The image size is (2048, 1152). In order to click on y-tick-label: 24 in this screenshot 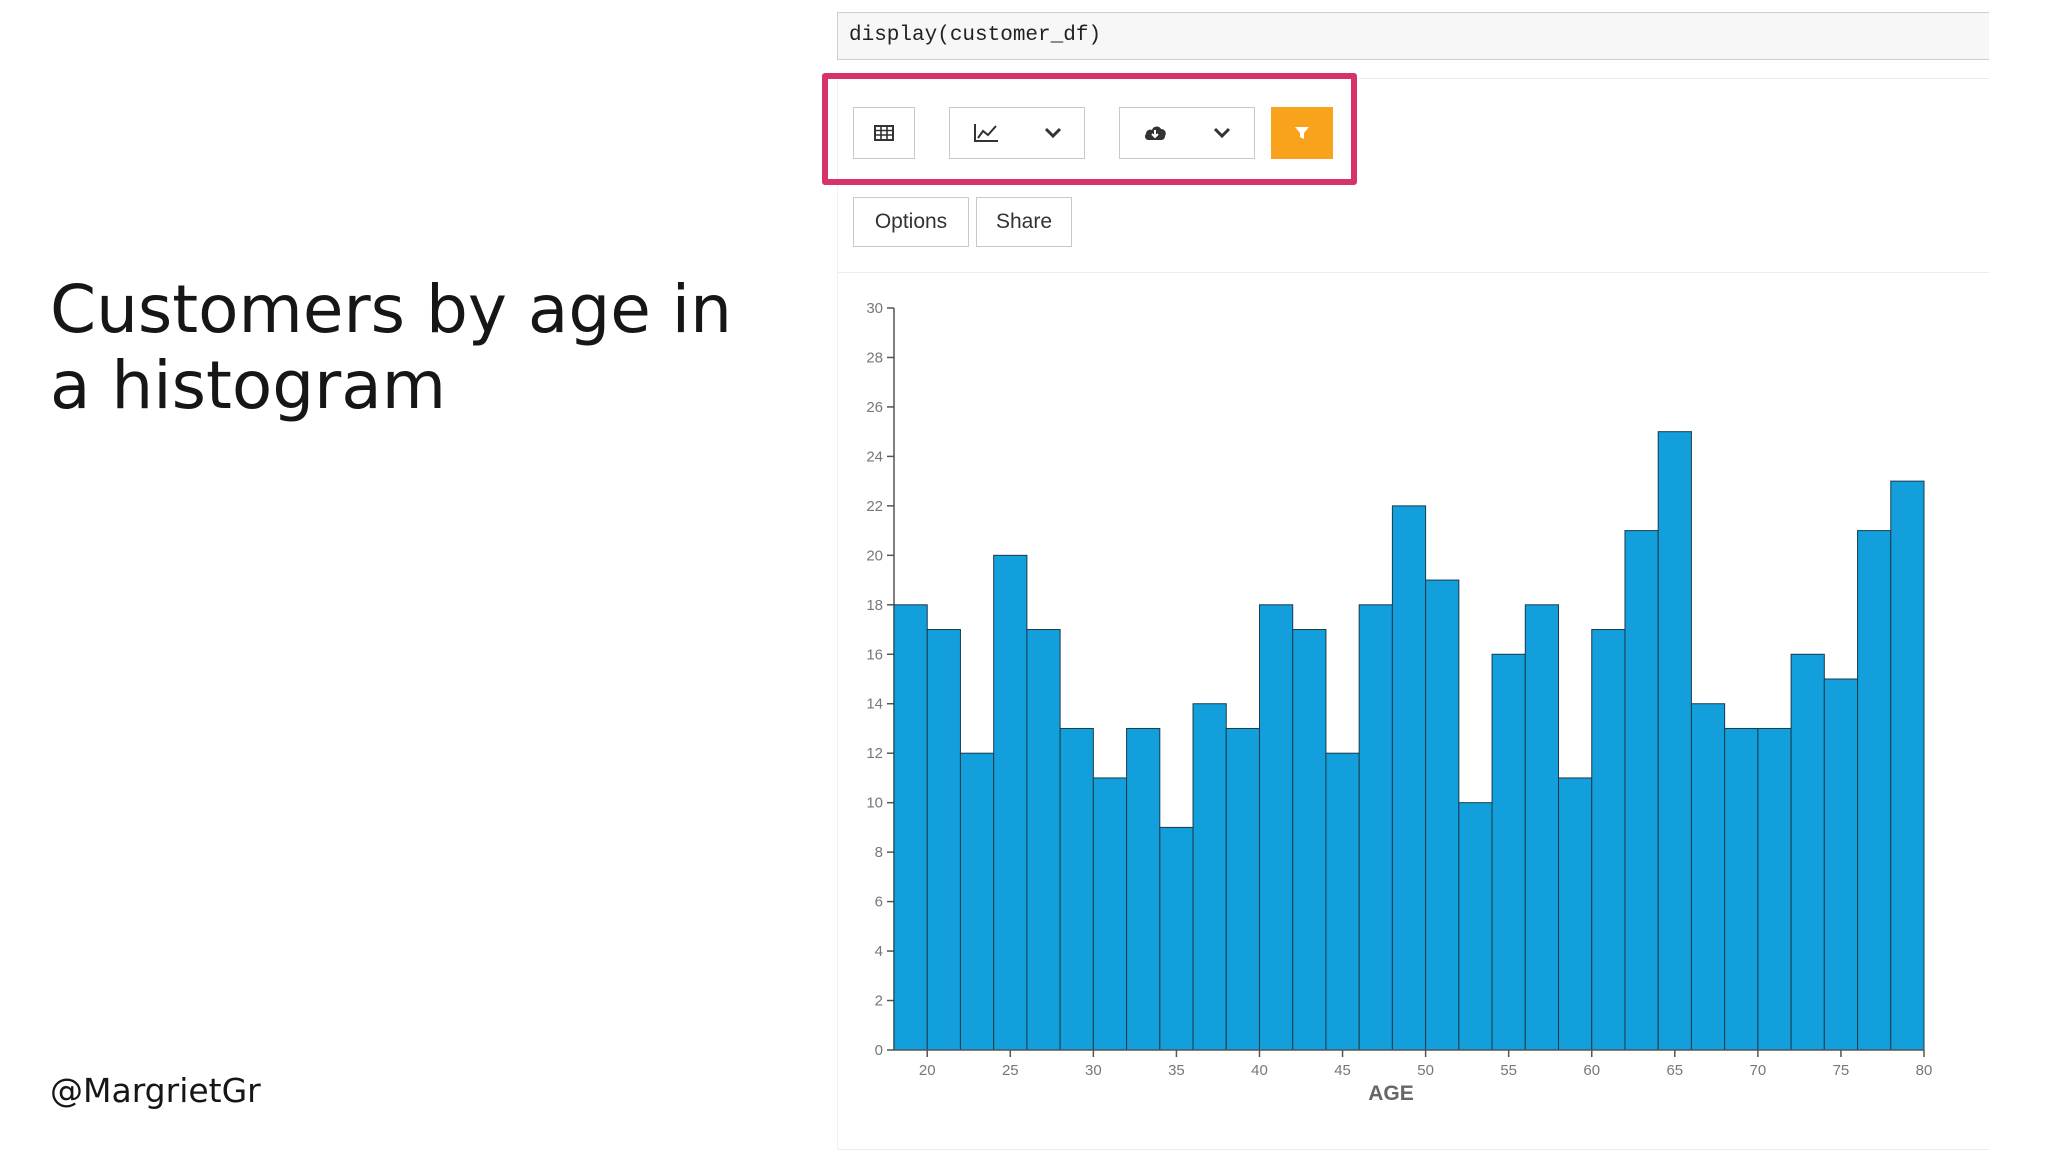, I will do `click(874, 456)`.